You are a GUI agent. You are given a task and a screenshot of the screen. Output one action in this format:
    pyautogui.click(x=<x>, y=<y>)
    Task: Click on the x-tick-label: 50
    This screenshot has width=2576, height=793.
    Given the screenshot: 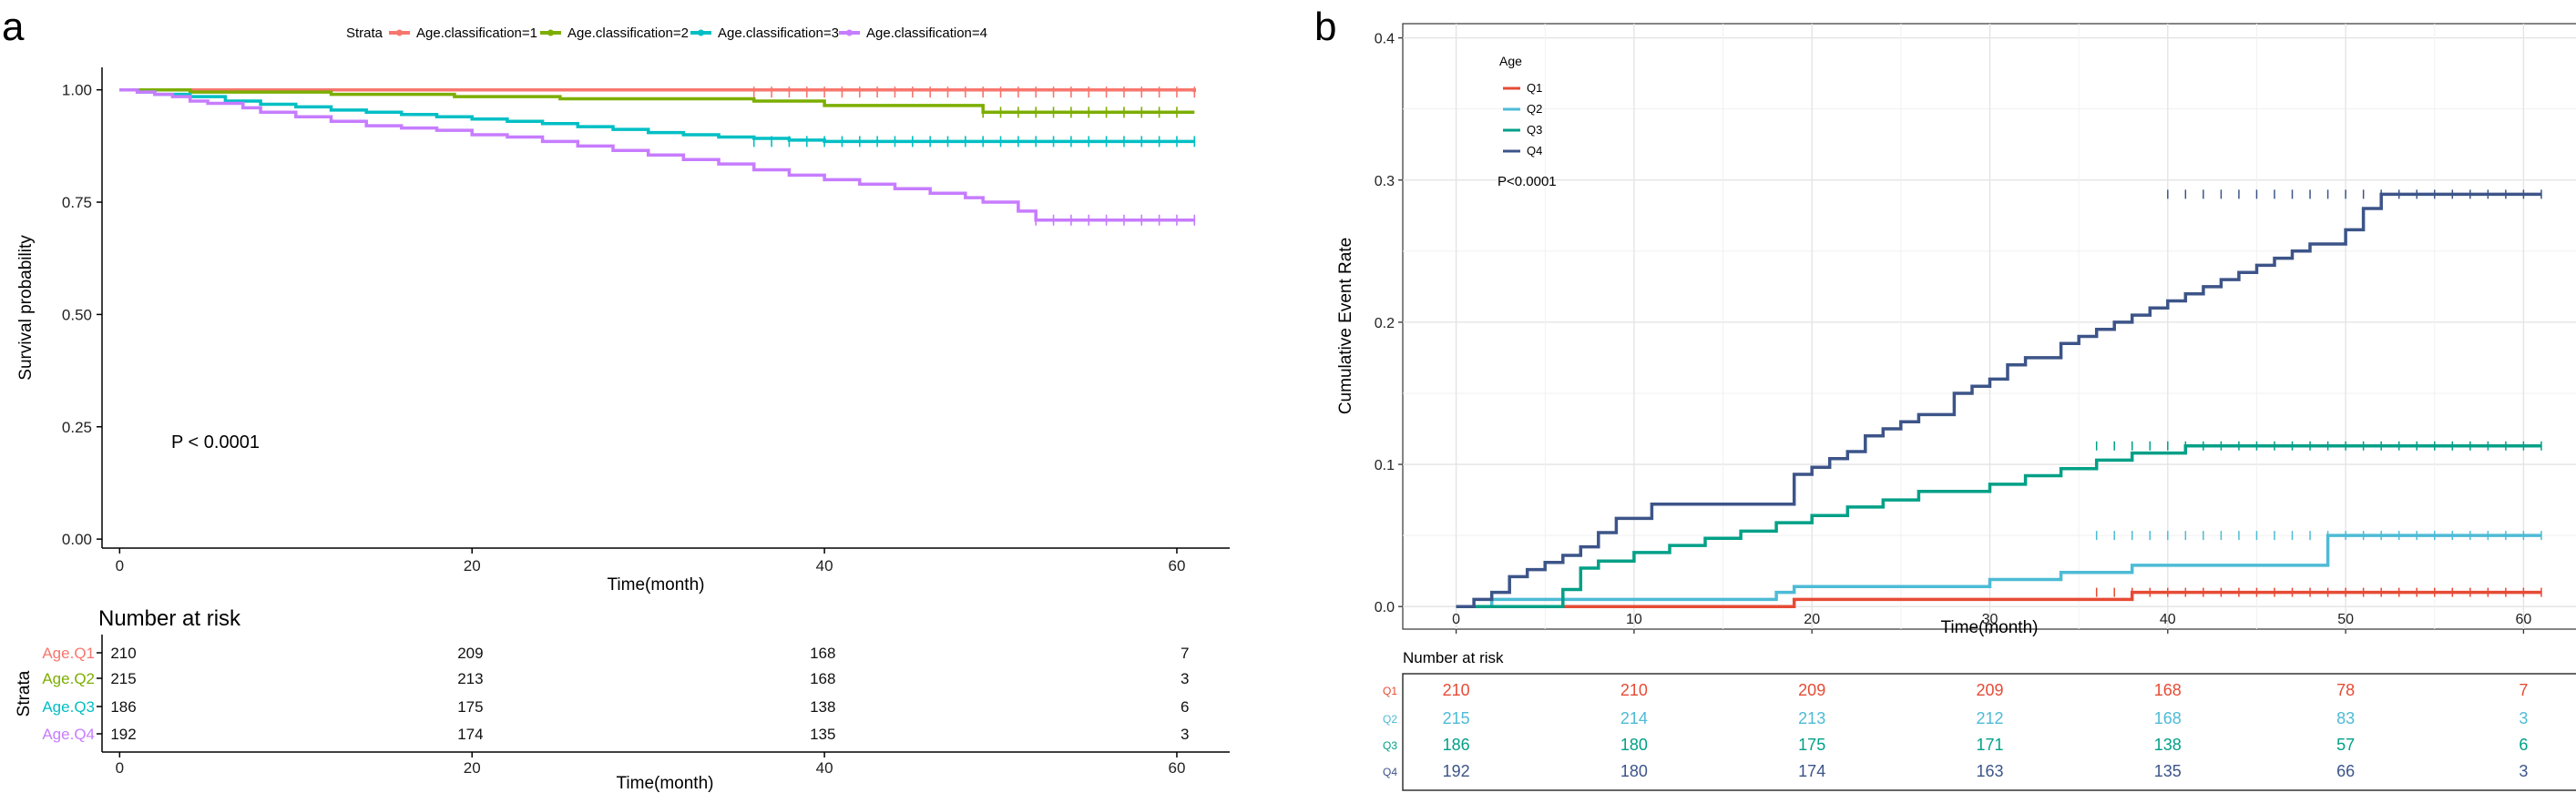 What is the action you would take?
    pyautogui.click(x=2345, y=620)
    